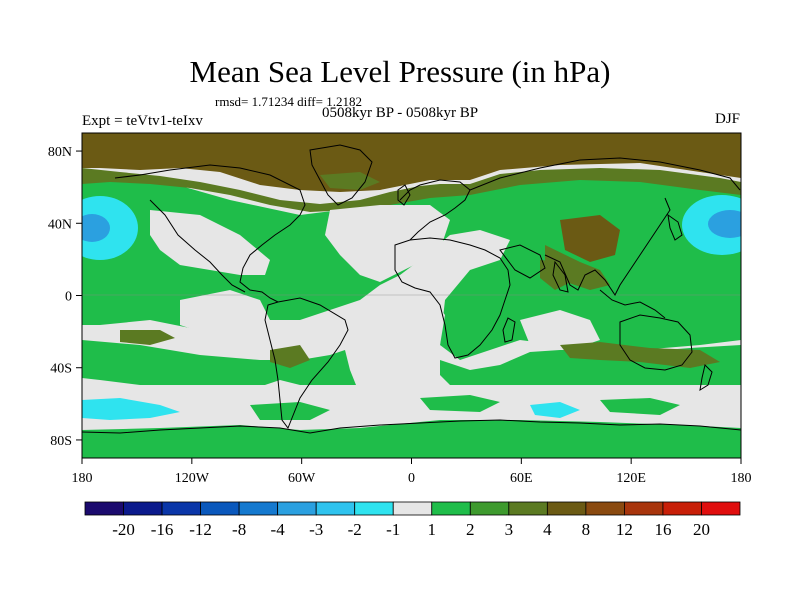 The height and width of the screenshot is (600, 800). What do you see at coordinates (509, 529) in the screenshot?
I see `colorbar-label: 3` at bounding box center [509, 529].